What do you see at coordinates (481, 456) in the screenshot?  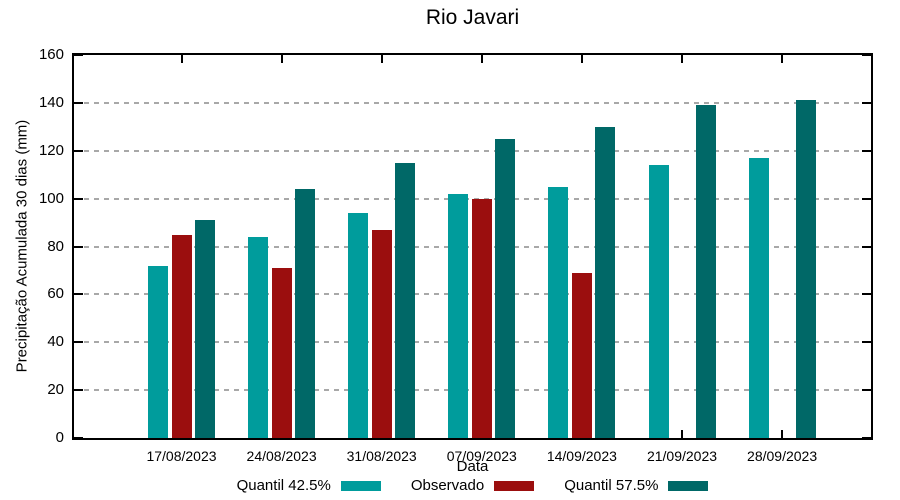 I see `x-tick-label: 07/09/2023` at bounding box center [481, 456].